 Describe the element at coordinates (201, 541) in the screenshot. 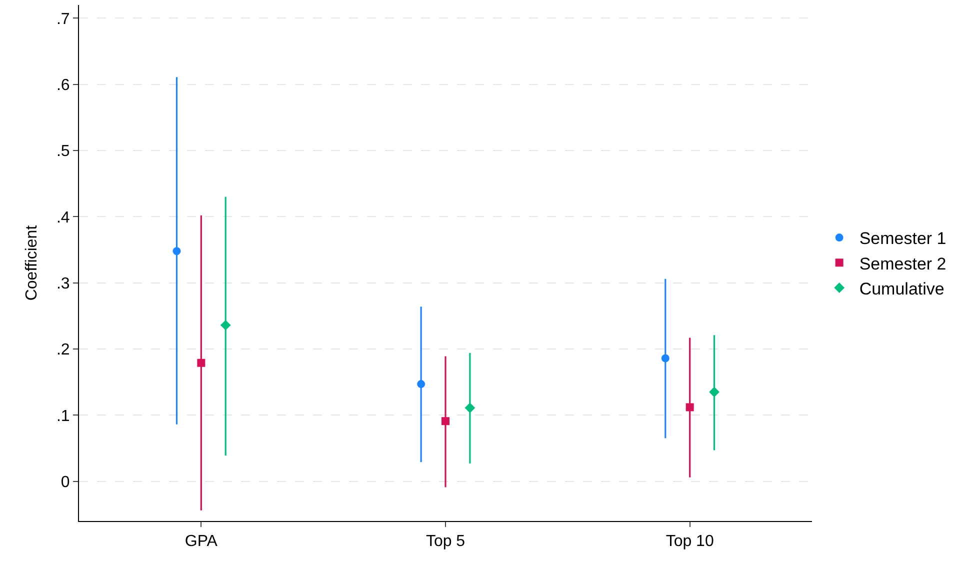

I see `x-tick-label: GPA` at that location.